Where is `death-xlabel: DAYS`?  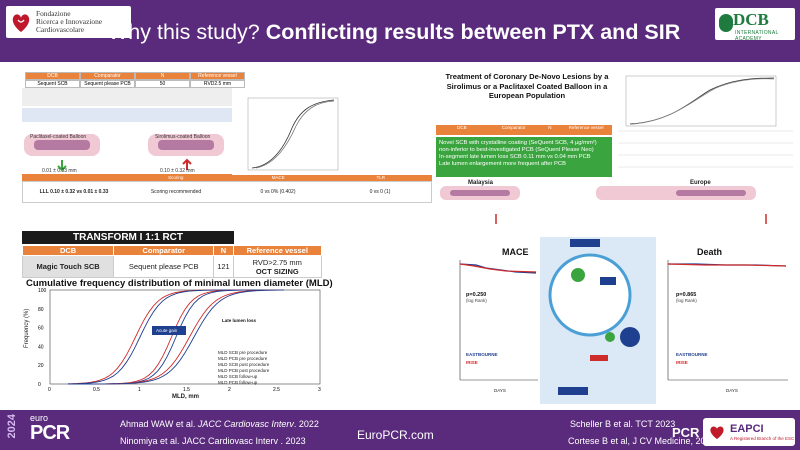
death-xlabel: DAYS is located at coordinates (732, 390).